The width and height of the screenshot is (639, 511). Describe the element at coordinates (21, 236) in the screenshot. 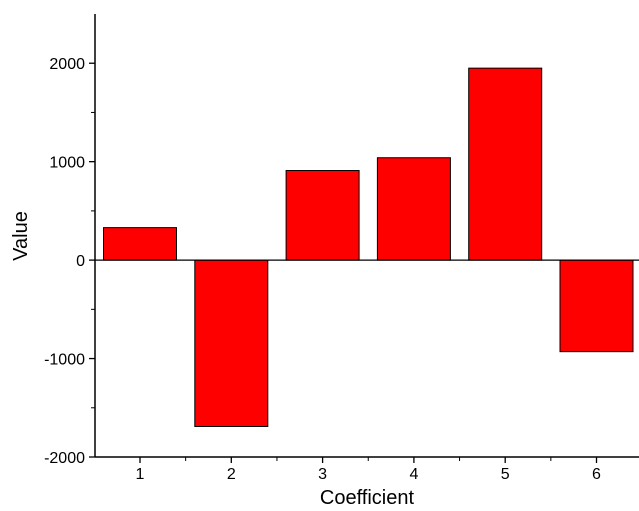

I see `y-axis-title: Value` at that location.